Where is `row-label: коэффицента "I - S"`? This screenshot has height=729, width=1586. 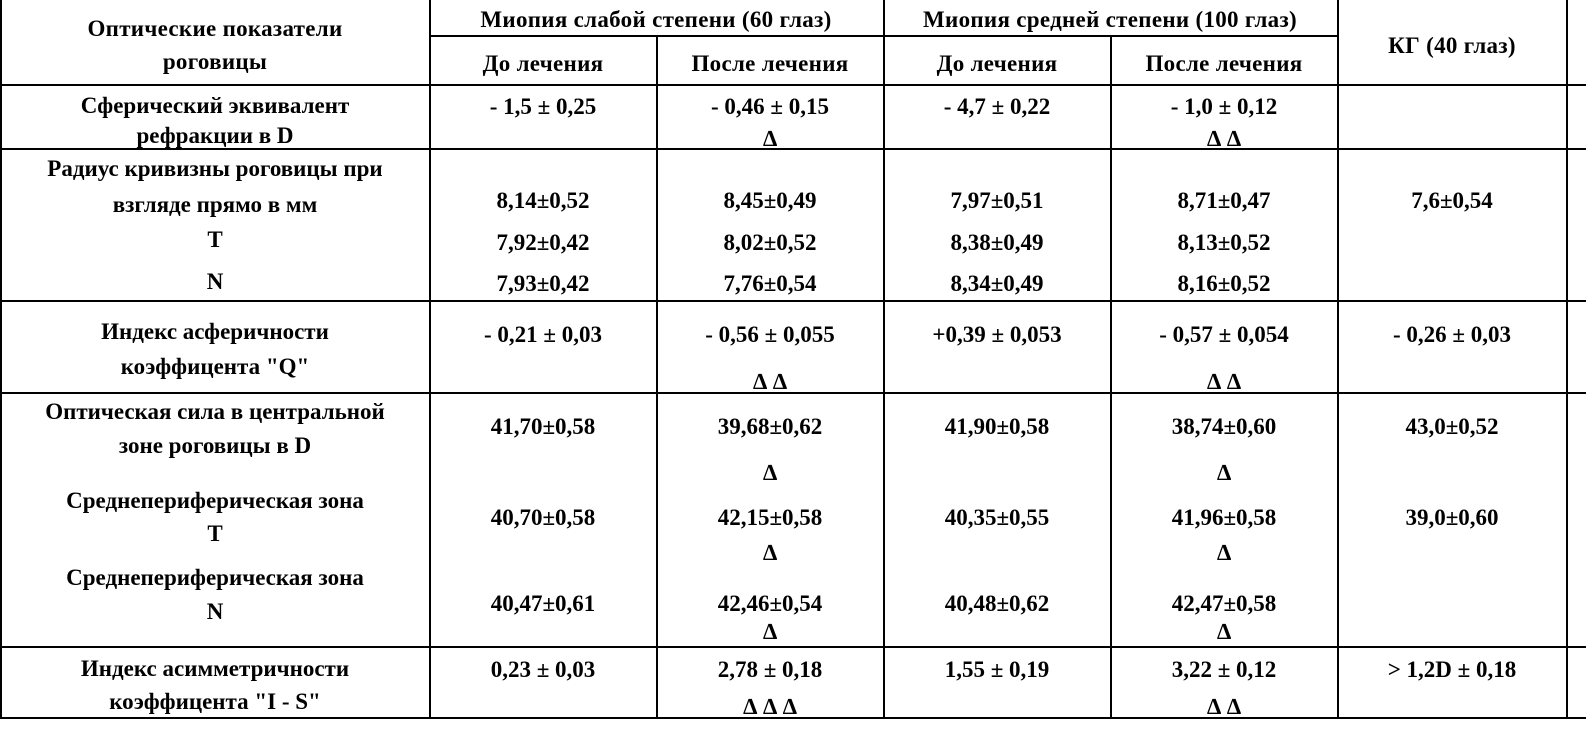 row-label: коэффицента "I - S" is located at coordinates (215, 701).